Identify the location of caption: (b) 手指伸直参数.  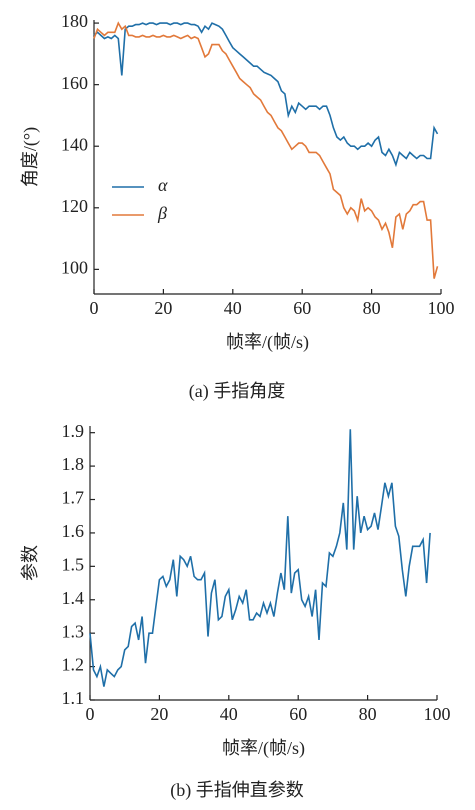
(237, 790).